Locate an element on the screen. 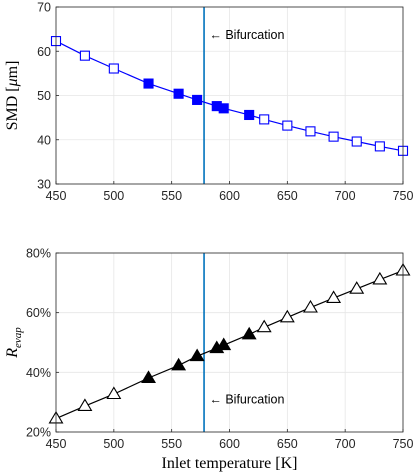 The image size is (415, 476). smd-x-tick-label: 450 is located at coordinates (56, 196).